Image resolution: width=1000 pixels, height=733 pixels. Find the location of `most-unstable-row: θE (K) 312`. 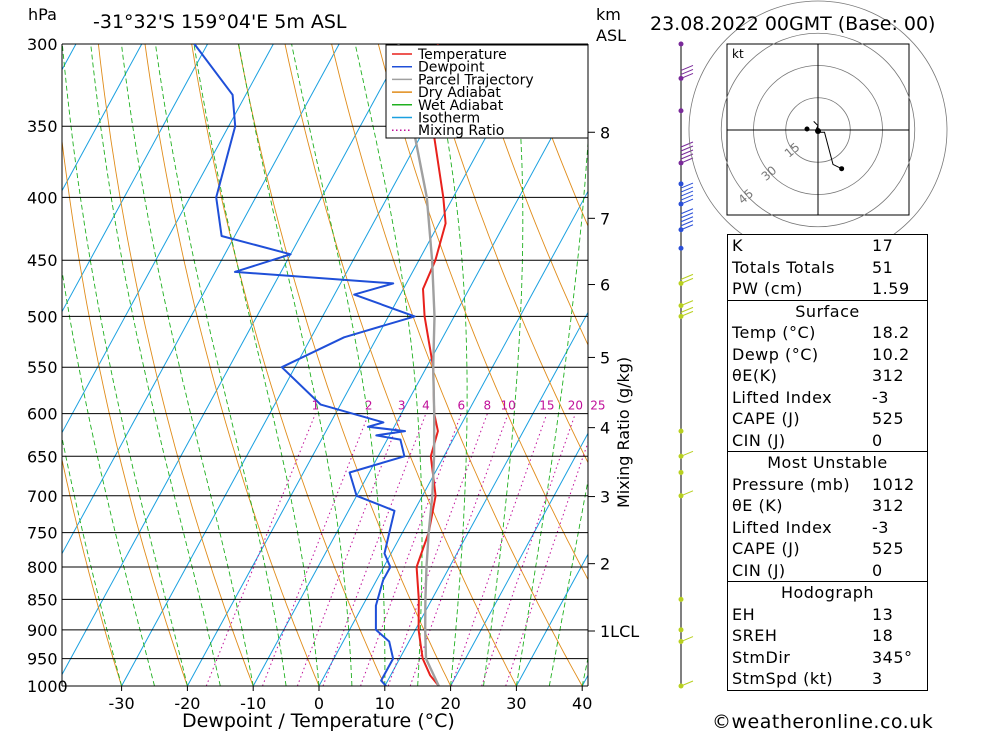

most-unstable-row: θE (K) 312 is located at coordinates (827, 506).